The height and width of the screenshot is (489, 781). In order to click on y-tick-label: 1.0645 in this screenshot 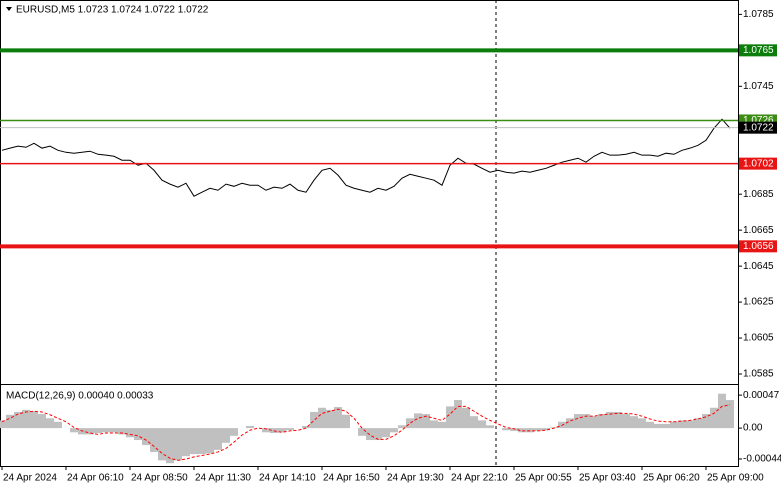, I will do `click(758, 266)`.